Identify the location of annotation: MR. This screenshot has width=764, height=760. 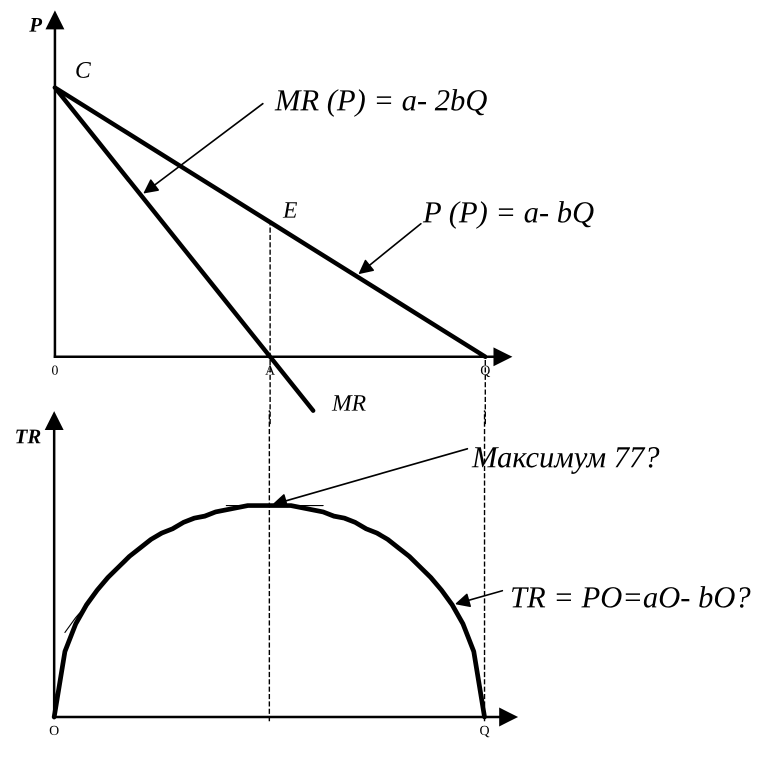
(349, 403).